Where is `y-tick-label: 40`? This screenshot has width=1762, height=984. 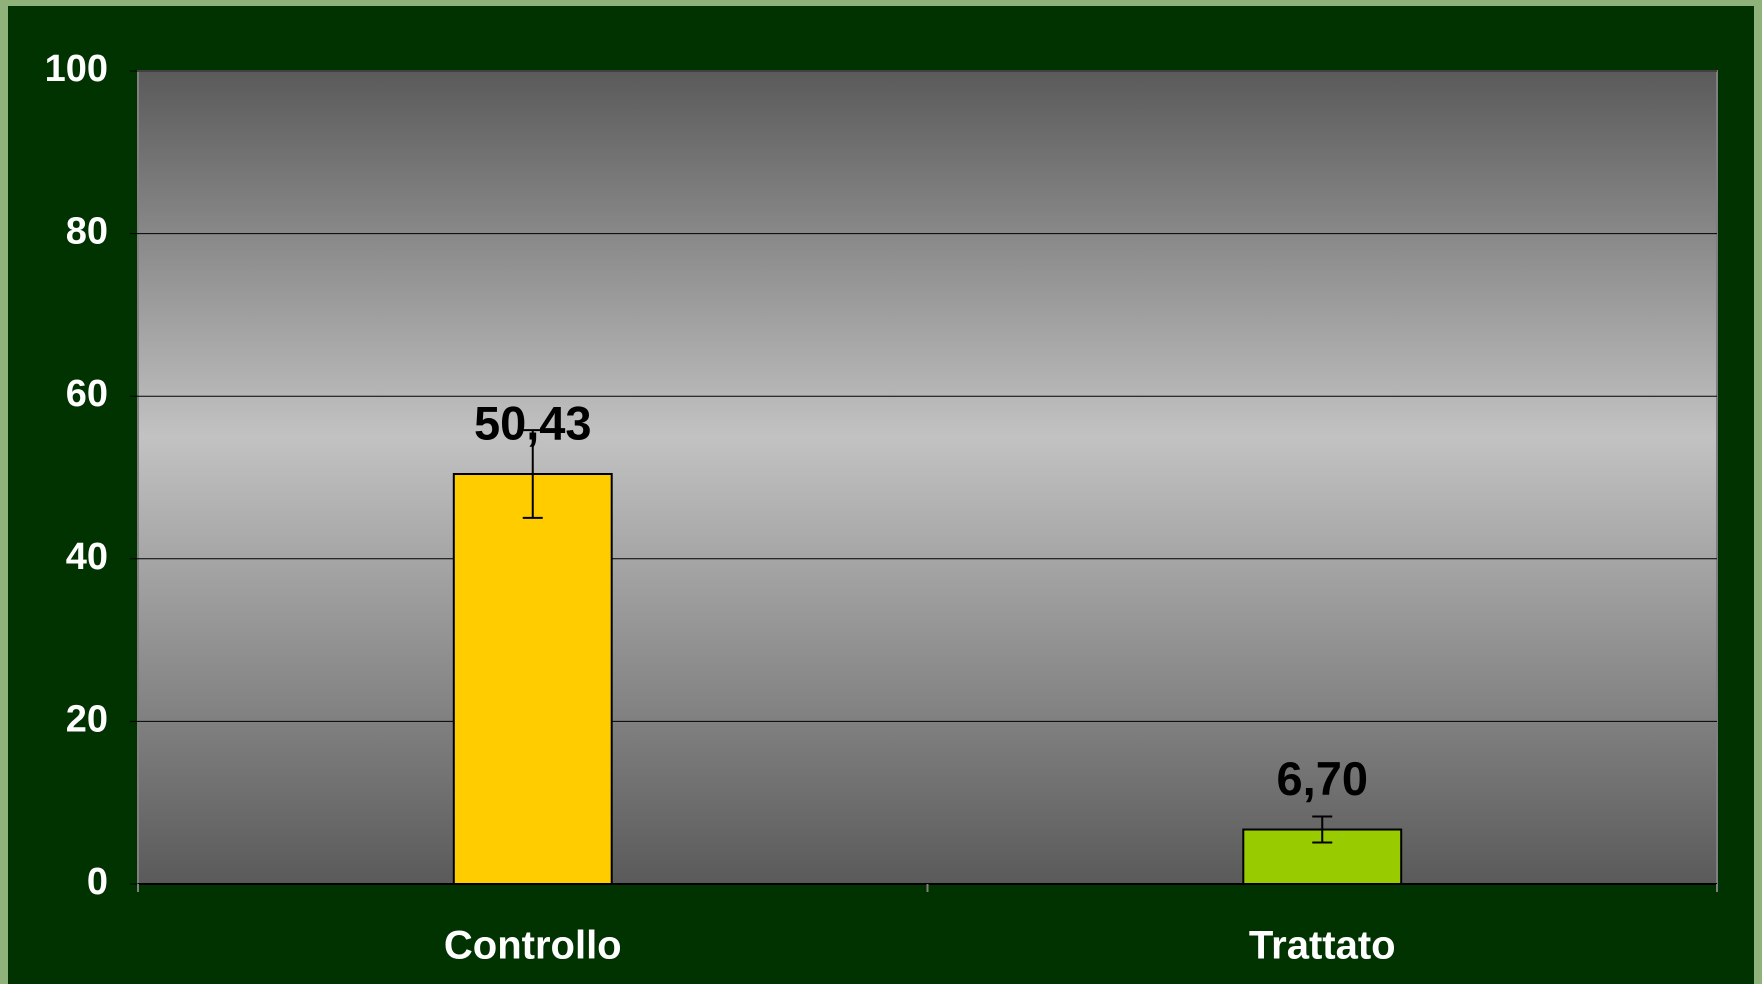
y-tick-label: 40 is located at coordinates (87, 557).